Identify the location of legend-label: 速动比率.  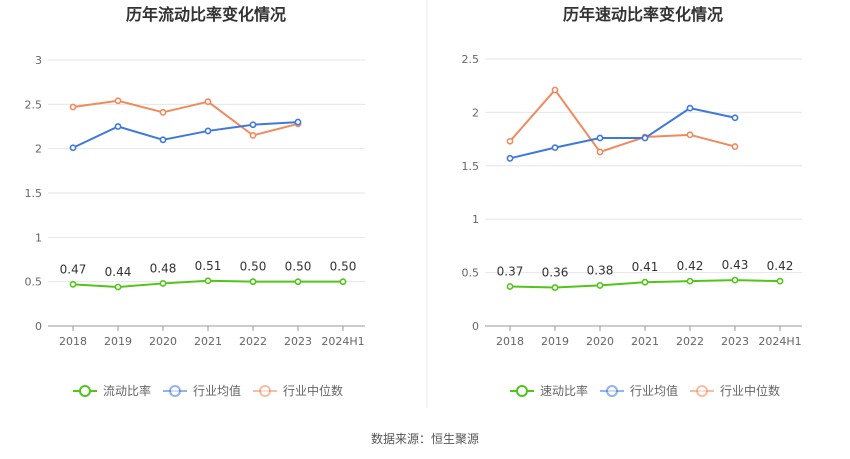
(564, 390).